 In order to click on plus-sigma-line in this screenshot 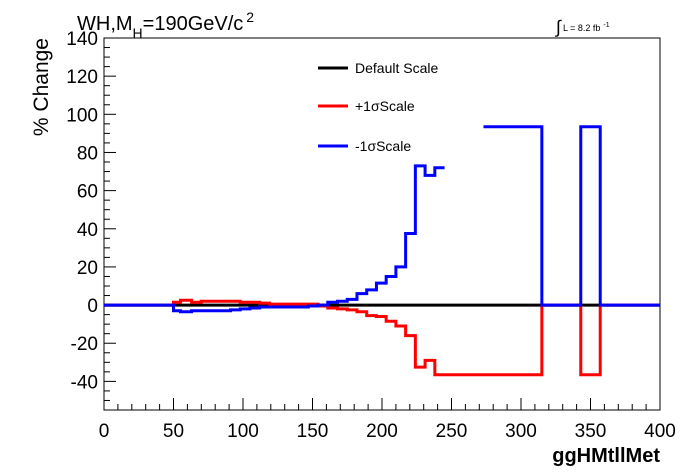, I will do `click(382, 337)`.